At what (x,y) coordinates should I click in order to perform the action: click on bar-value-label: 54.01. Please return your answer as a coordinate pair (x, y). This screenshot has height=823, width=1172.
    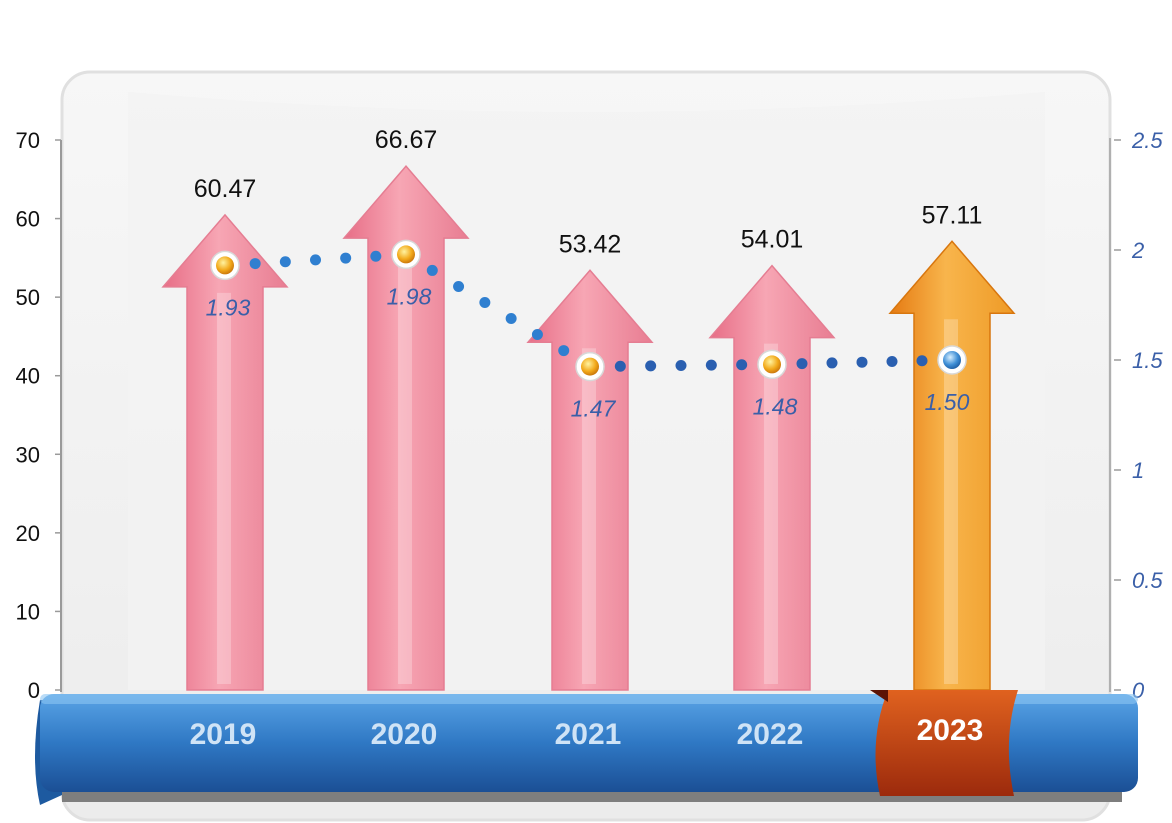
    Looking at the image, I should click on (772, 240).